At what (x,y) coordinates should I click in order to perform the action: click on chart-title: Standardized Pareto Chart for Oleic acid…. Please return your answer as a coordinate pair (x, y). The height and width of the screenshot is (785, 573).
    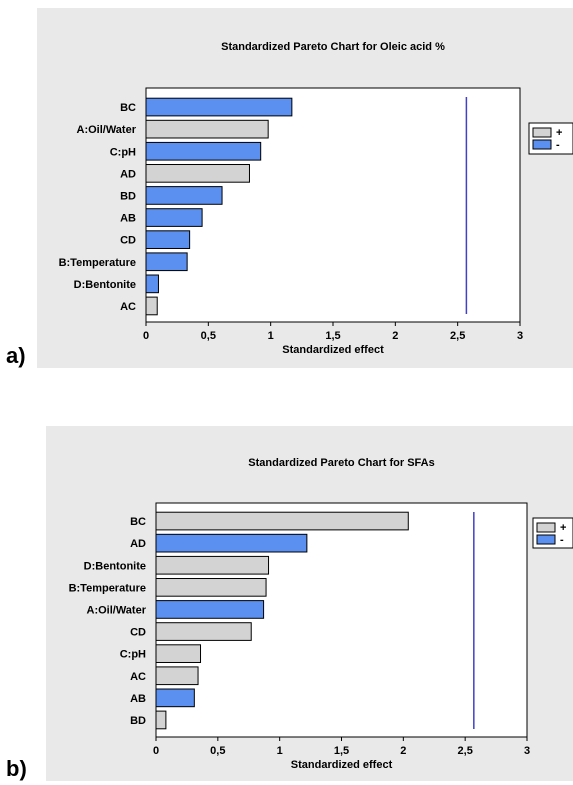
    Looking at the image, I should click on (333, 47).